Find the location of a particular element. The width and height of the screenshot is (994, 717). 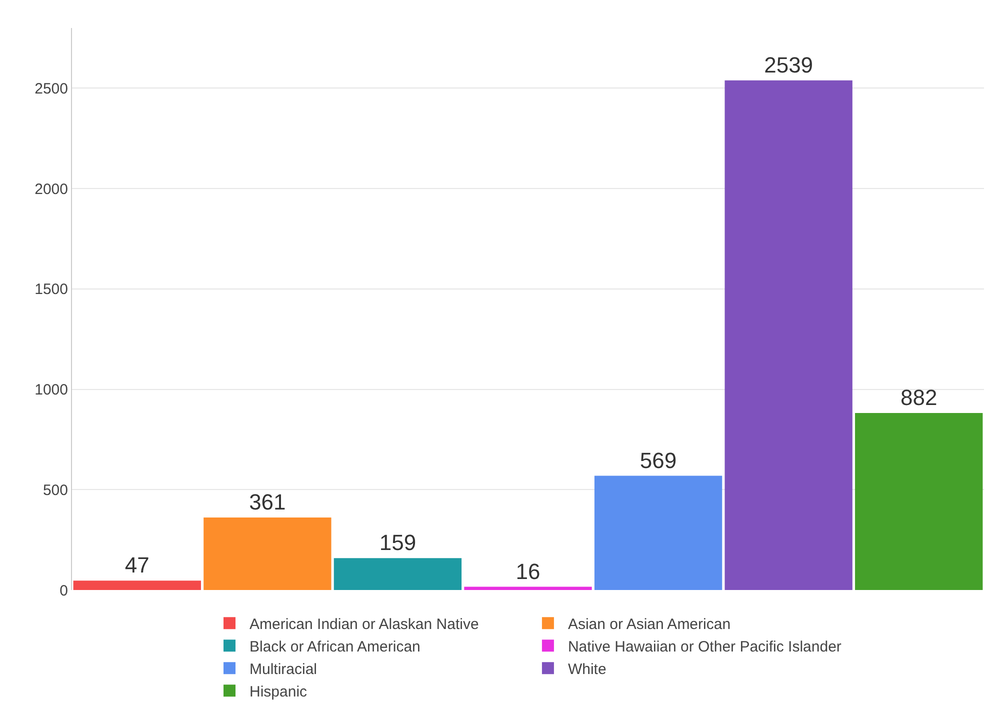

legend-label: Multiracial is located at coordinates (284, 669).